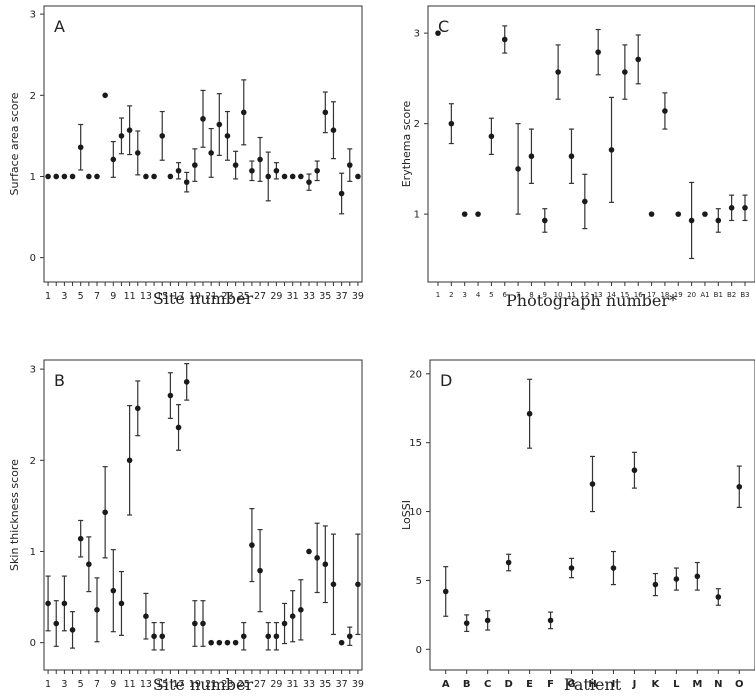 The width and height of the screenshot is (755, 696). Describe the element at coordinates (293, 296) in the screenshot. I see `x-tick-label: 31` at that location.